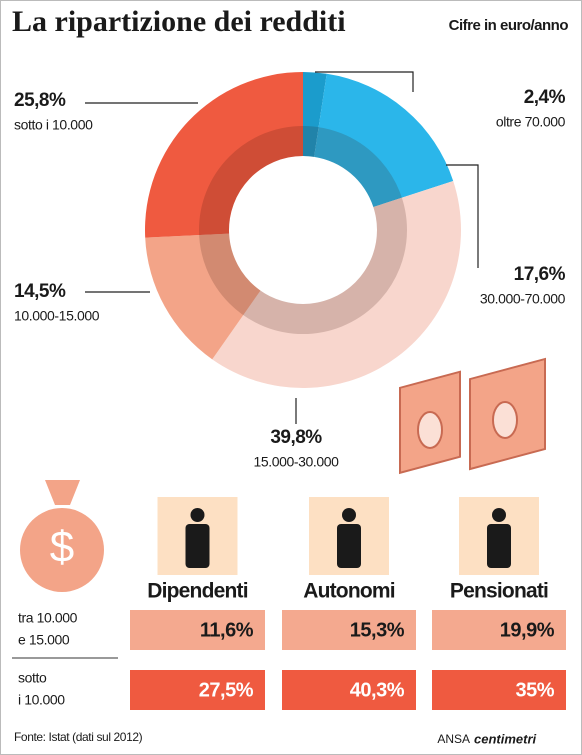 Image resolution: width=582 pixels, height=755 pixels. I want to click on cell-value: 40,3%, so click(377, 690).